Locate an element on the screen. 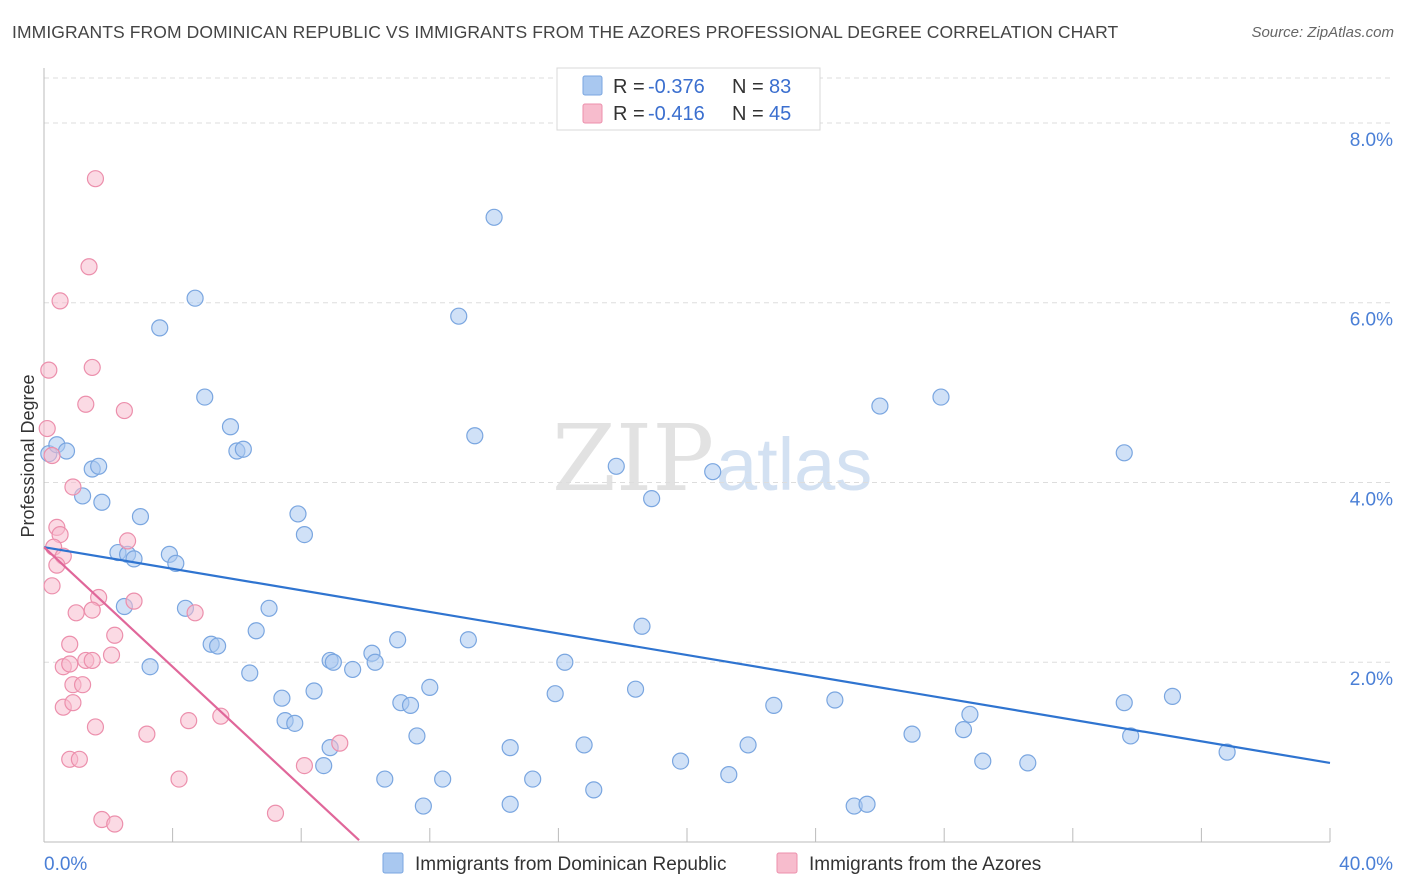  legend-r-label-pink: R = is located at coordinates (629, 114).